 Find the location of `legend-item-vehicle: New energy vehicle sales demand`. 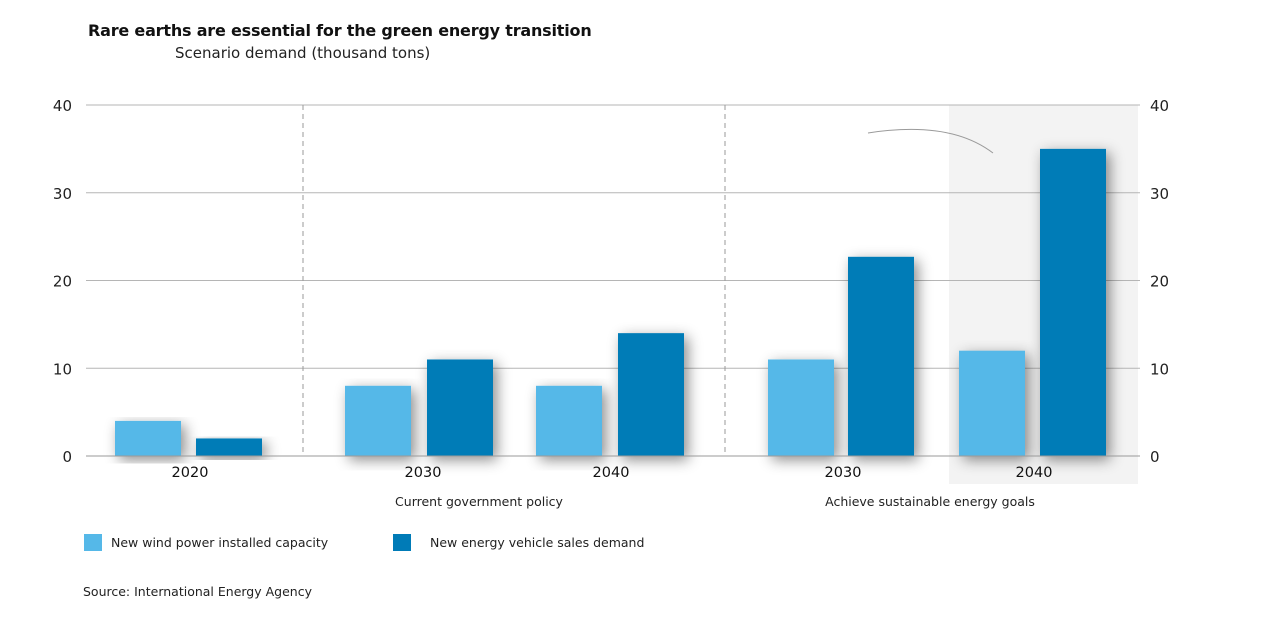

legend-item-vehicle: New energy vehicle sales demand is located at coordinates (518, 542).